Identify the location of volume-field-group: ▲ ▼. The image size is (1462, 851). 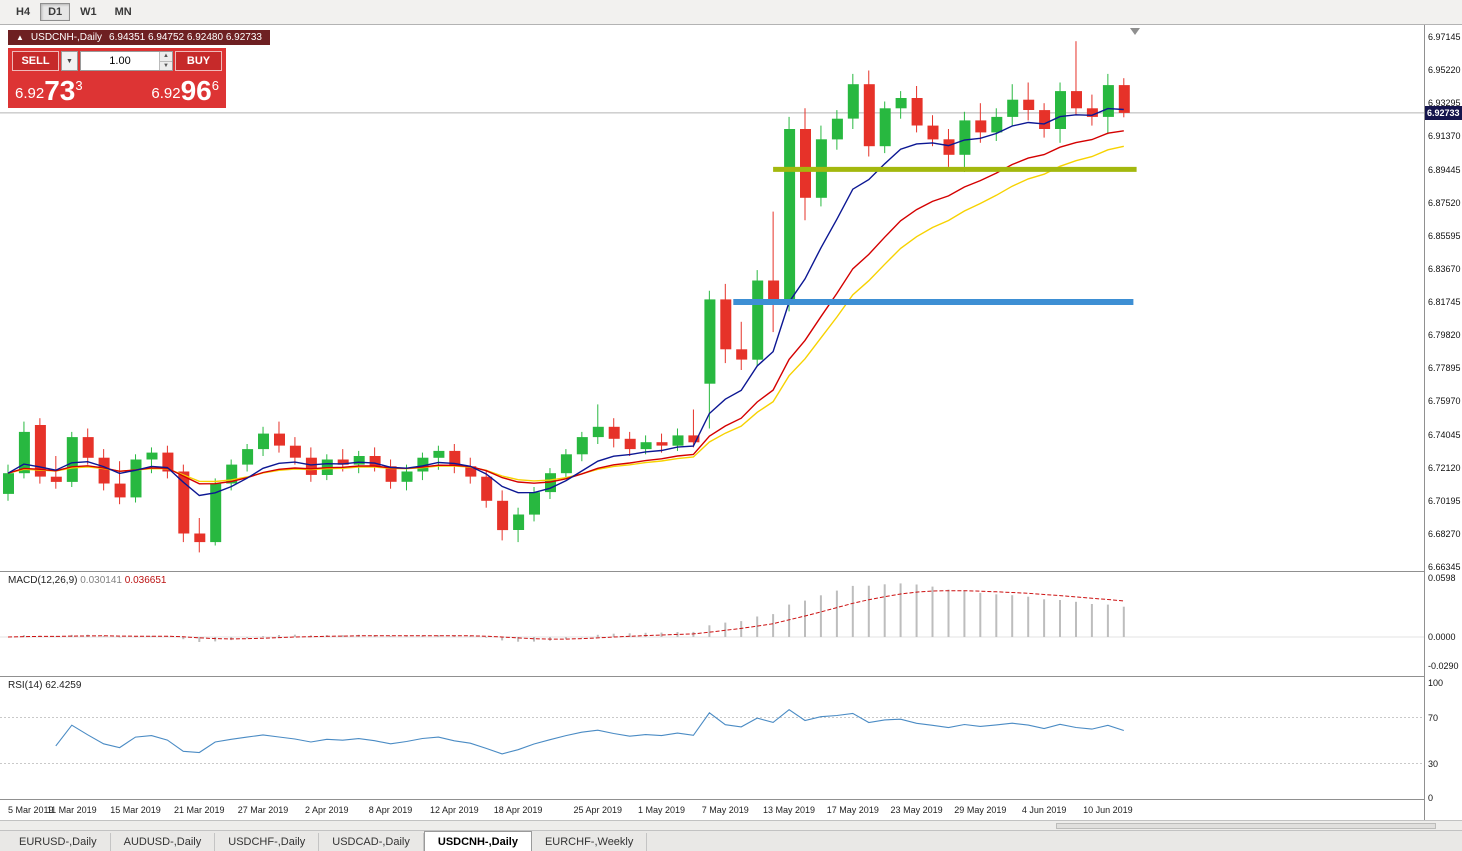
(126, 61).